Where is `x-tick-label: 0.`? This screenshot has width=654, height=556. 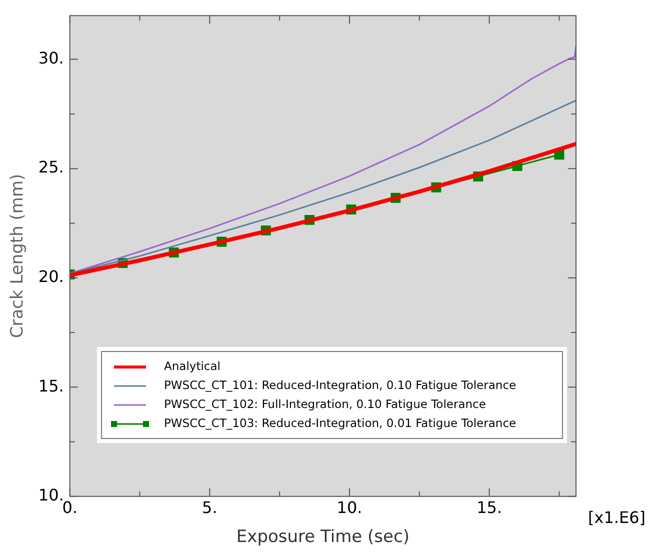
x-tick-label: 0. is located at coordinates (70, 508).